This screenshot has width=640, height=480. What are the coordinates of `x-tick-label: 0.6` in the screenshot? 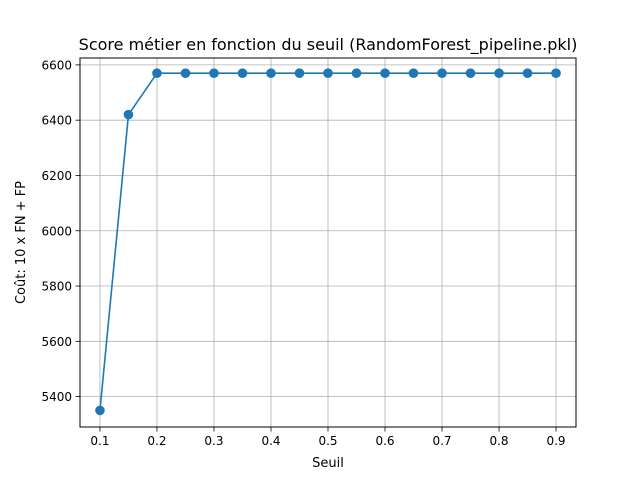 It's located at (384, 441).